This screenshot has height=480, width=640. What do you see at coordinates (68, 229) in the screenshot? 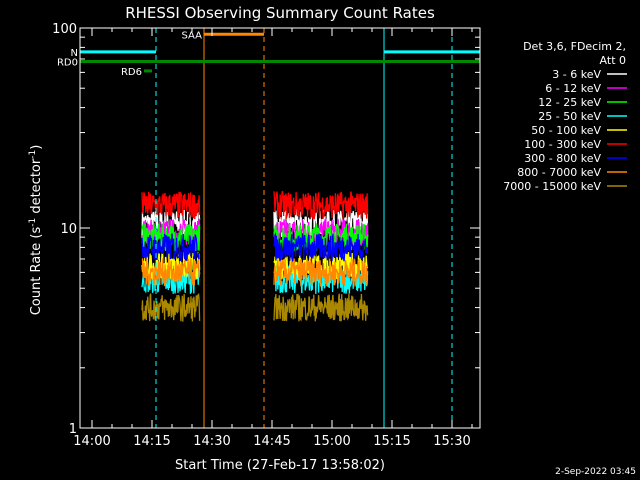
I see `y-tick-label-1: 10` at bounding box center [68, 229].